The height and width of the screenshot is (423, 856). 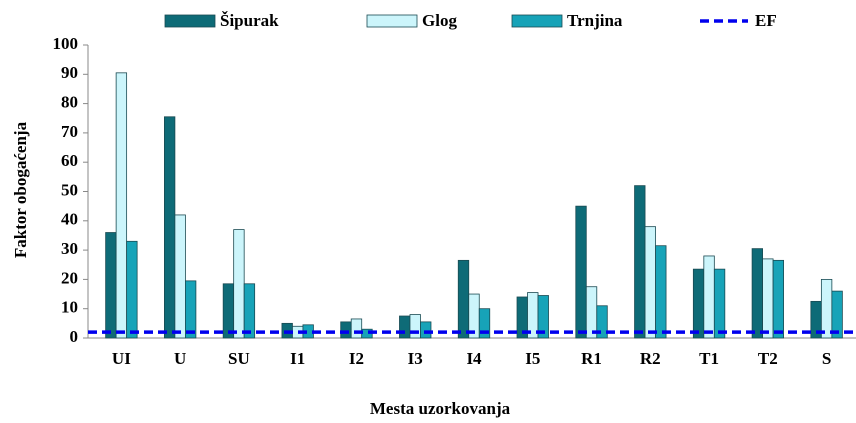 What do you see at coordinates (249, 20) in the screenshot?
I see `legend-label: Šipurak` at bounding box center [249, 20].